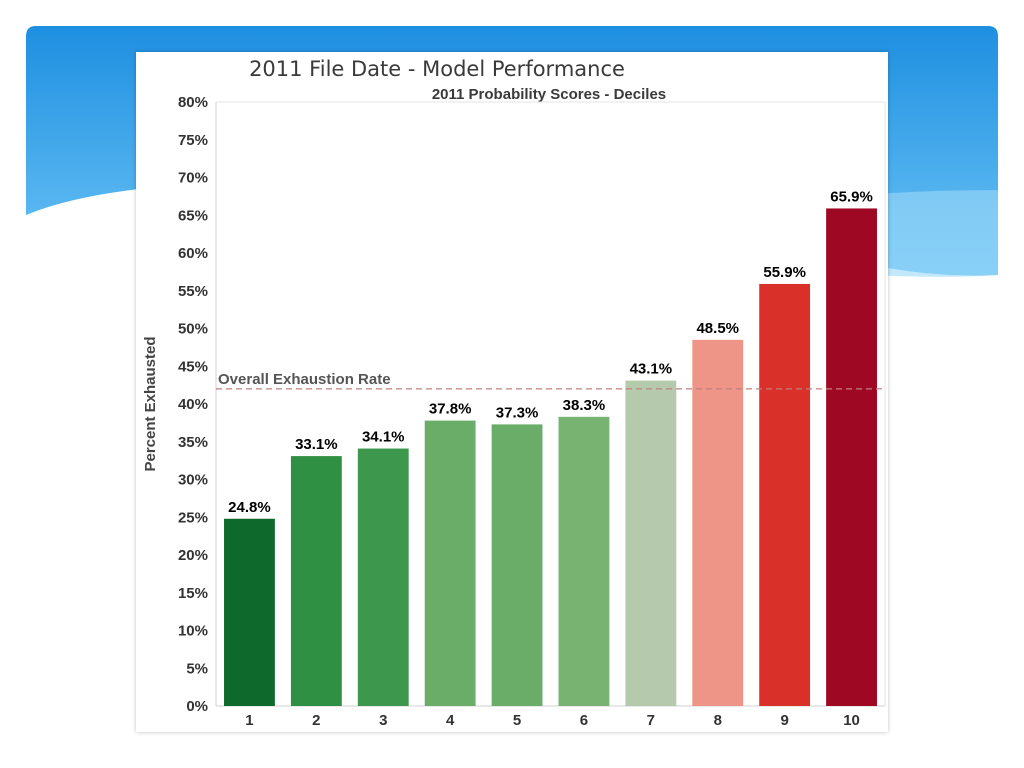 The width and height of the screenshot is (1024, 768). What do you see at coordinates (450, 409) in the screenshot?
I see `data-label: 37.8%` at bounding box center [450, 409].